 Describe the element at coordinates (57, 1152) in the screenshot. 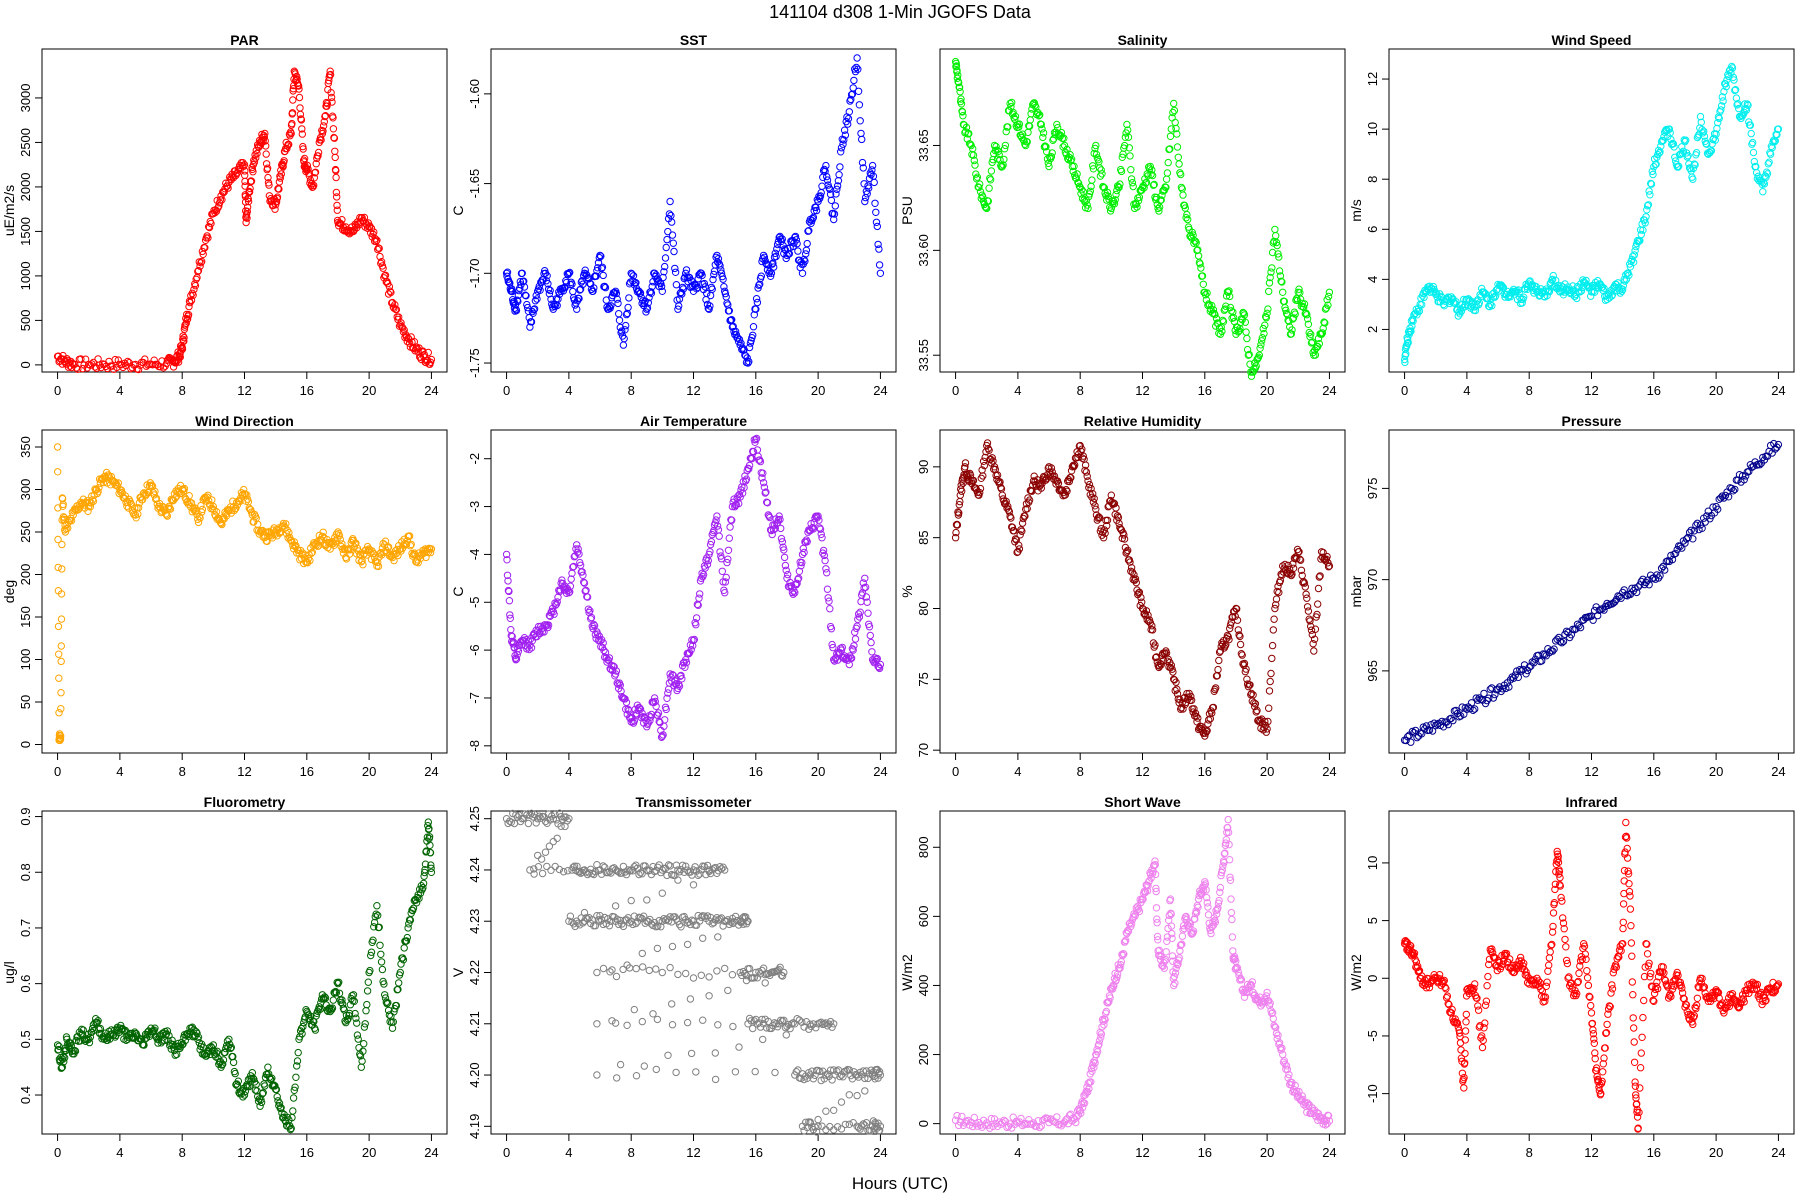

I see `x-tick-label: 0` at that location.